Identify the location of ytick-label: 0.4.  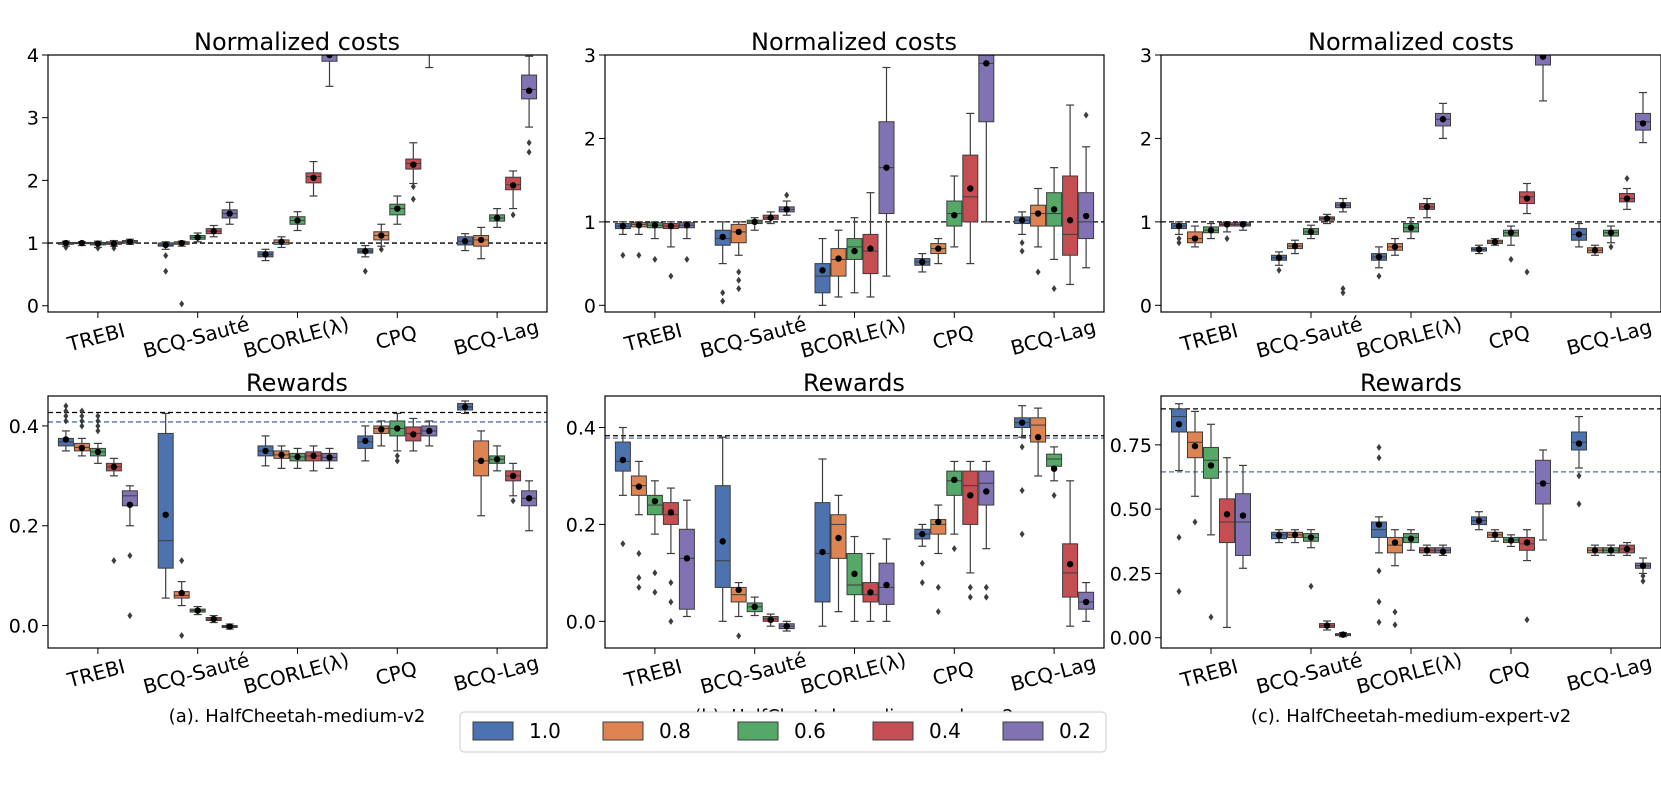
(581, 429).